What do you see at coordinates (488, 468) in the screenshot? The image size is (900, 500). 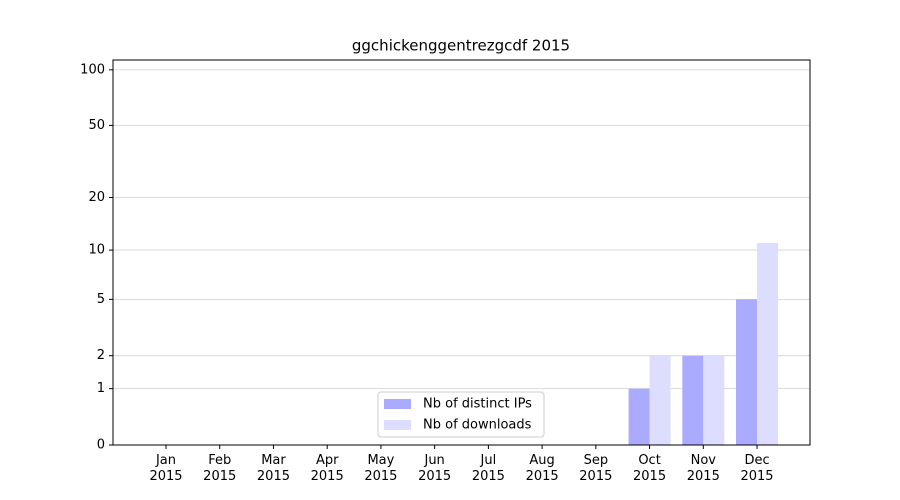 I see `x-tick-label: Jul 2015` at bounding box center [488, 468].